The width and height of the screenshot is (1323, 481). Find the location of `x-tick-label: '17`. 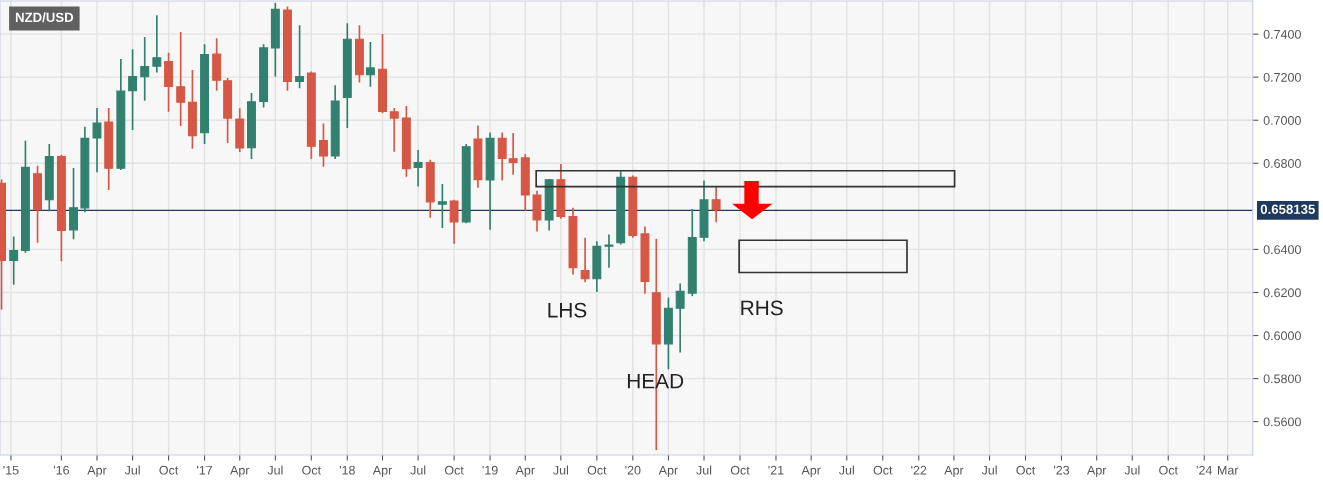

x-tick-label: '17 is located at coordinates (205, 470).